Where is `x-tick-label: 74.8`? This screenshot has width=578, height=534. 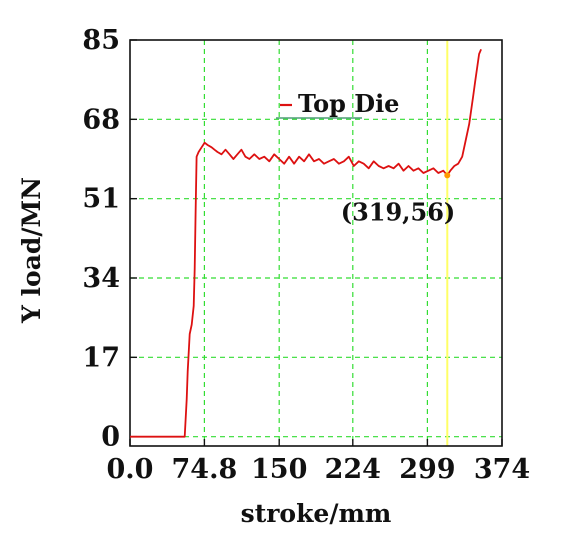 x-tick-label: 74.8 is located at coordinates (205, 469).